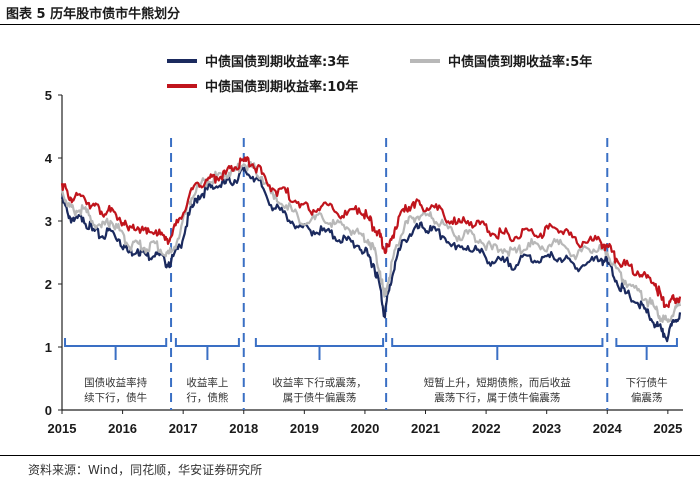 The image size is (700, 484). What do you see at coordinates (520, 62) in the screenshot?
I see `legend-label: 中债国债到期收益率:5年` at bounding box center [520, 62].